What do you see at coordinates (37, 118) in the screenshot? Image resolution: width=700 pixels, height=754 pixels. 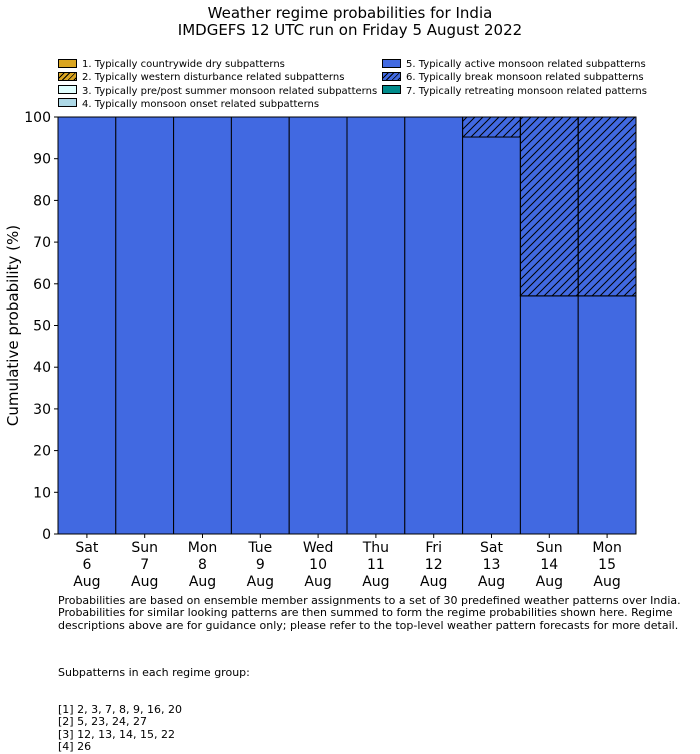 I see `y-tick-label: 100` at bounding box center [37, 118].